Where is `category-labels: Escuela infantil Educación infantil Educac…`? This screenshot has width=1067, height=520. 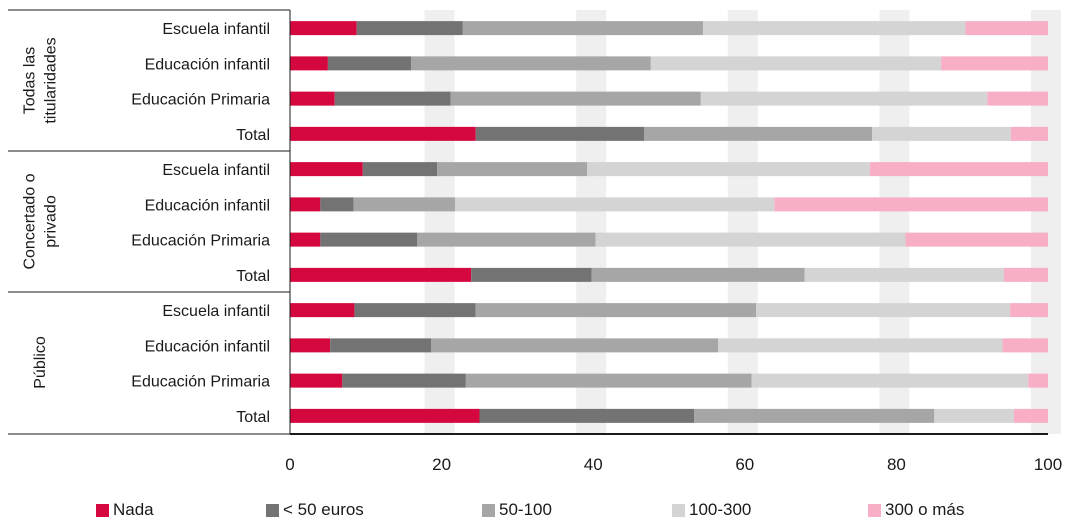
category-labels: Escuela infantil Educación infantil Educac… is located at coordinates (200, 223).